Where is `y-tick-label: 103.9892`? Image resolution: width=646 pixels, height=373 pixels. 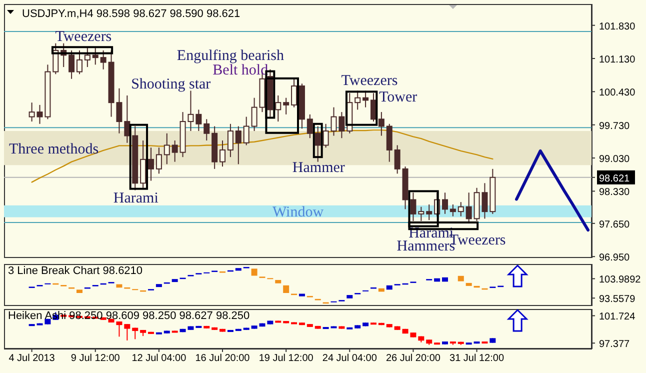 y-tick-label: 103.9892 is located at coordinates (620, 280).